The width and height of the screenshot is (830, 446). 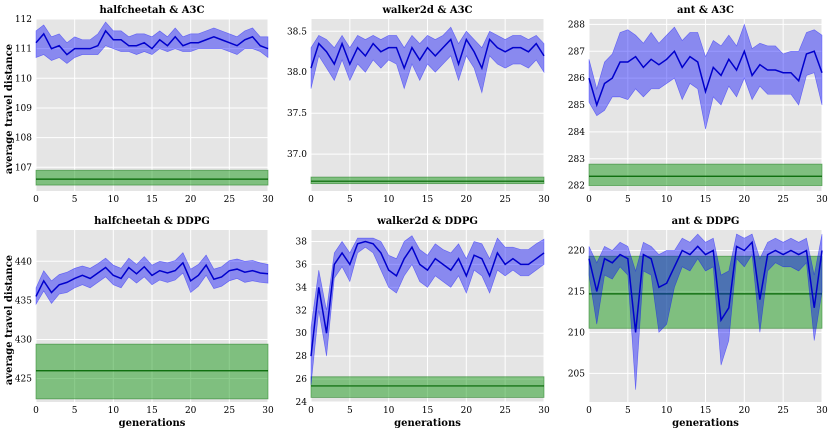 I want to click on y-tick-label: 37.0, so click(x=297, y=155).